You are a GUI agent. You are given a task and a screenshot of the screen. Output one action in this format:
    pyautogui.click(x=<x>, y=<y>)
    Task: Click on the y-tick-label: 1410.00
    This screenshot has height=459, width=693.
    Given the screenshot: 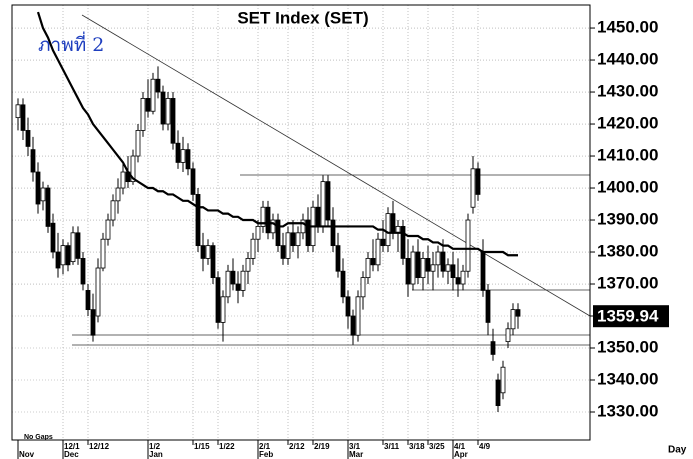 What is the action you would take?
    pyautogui.click(x=627, y=155)
    